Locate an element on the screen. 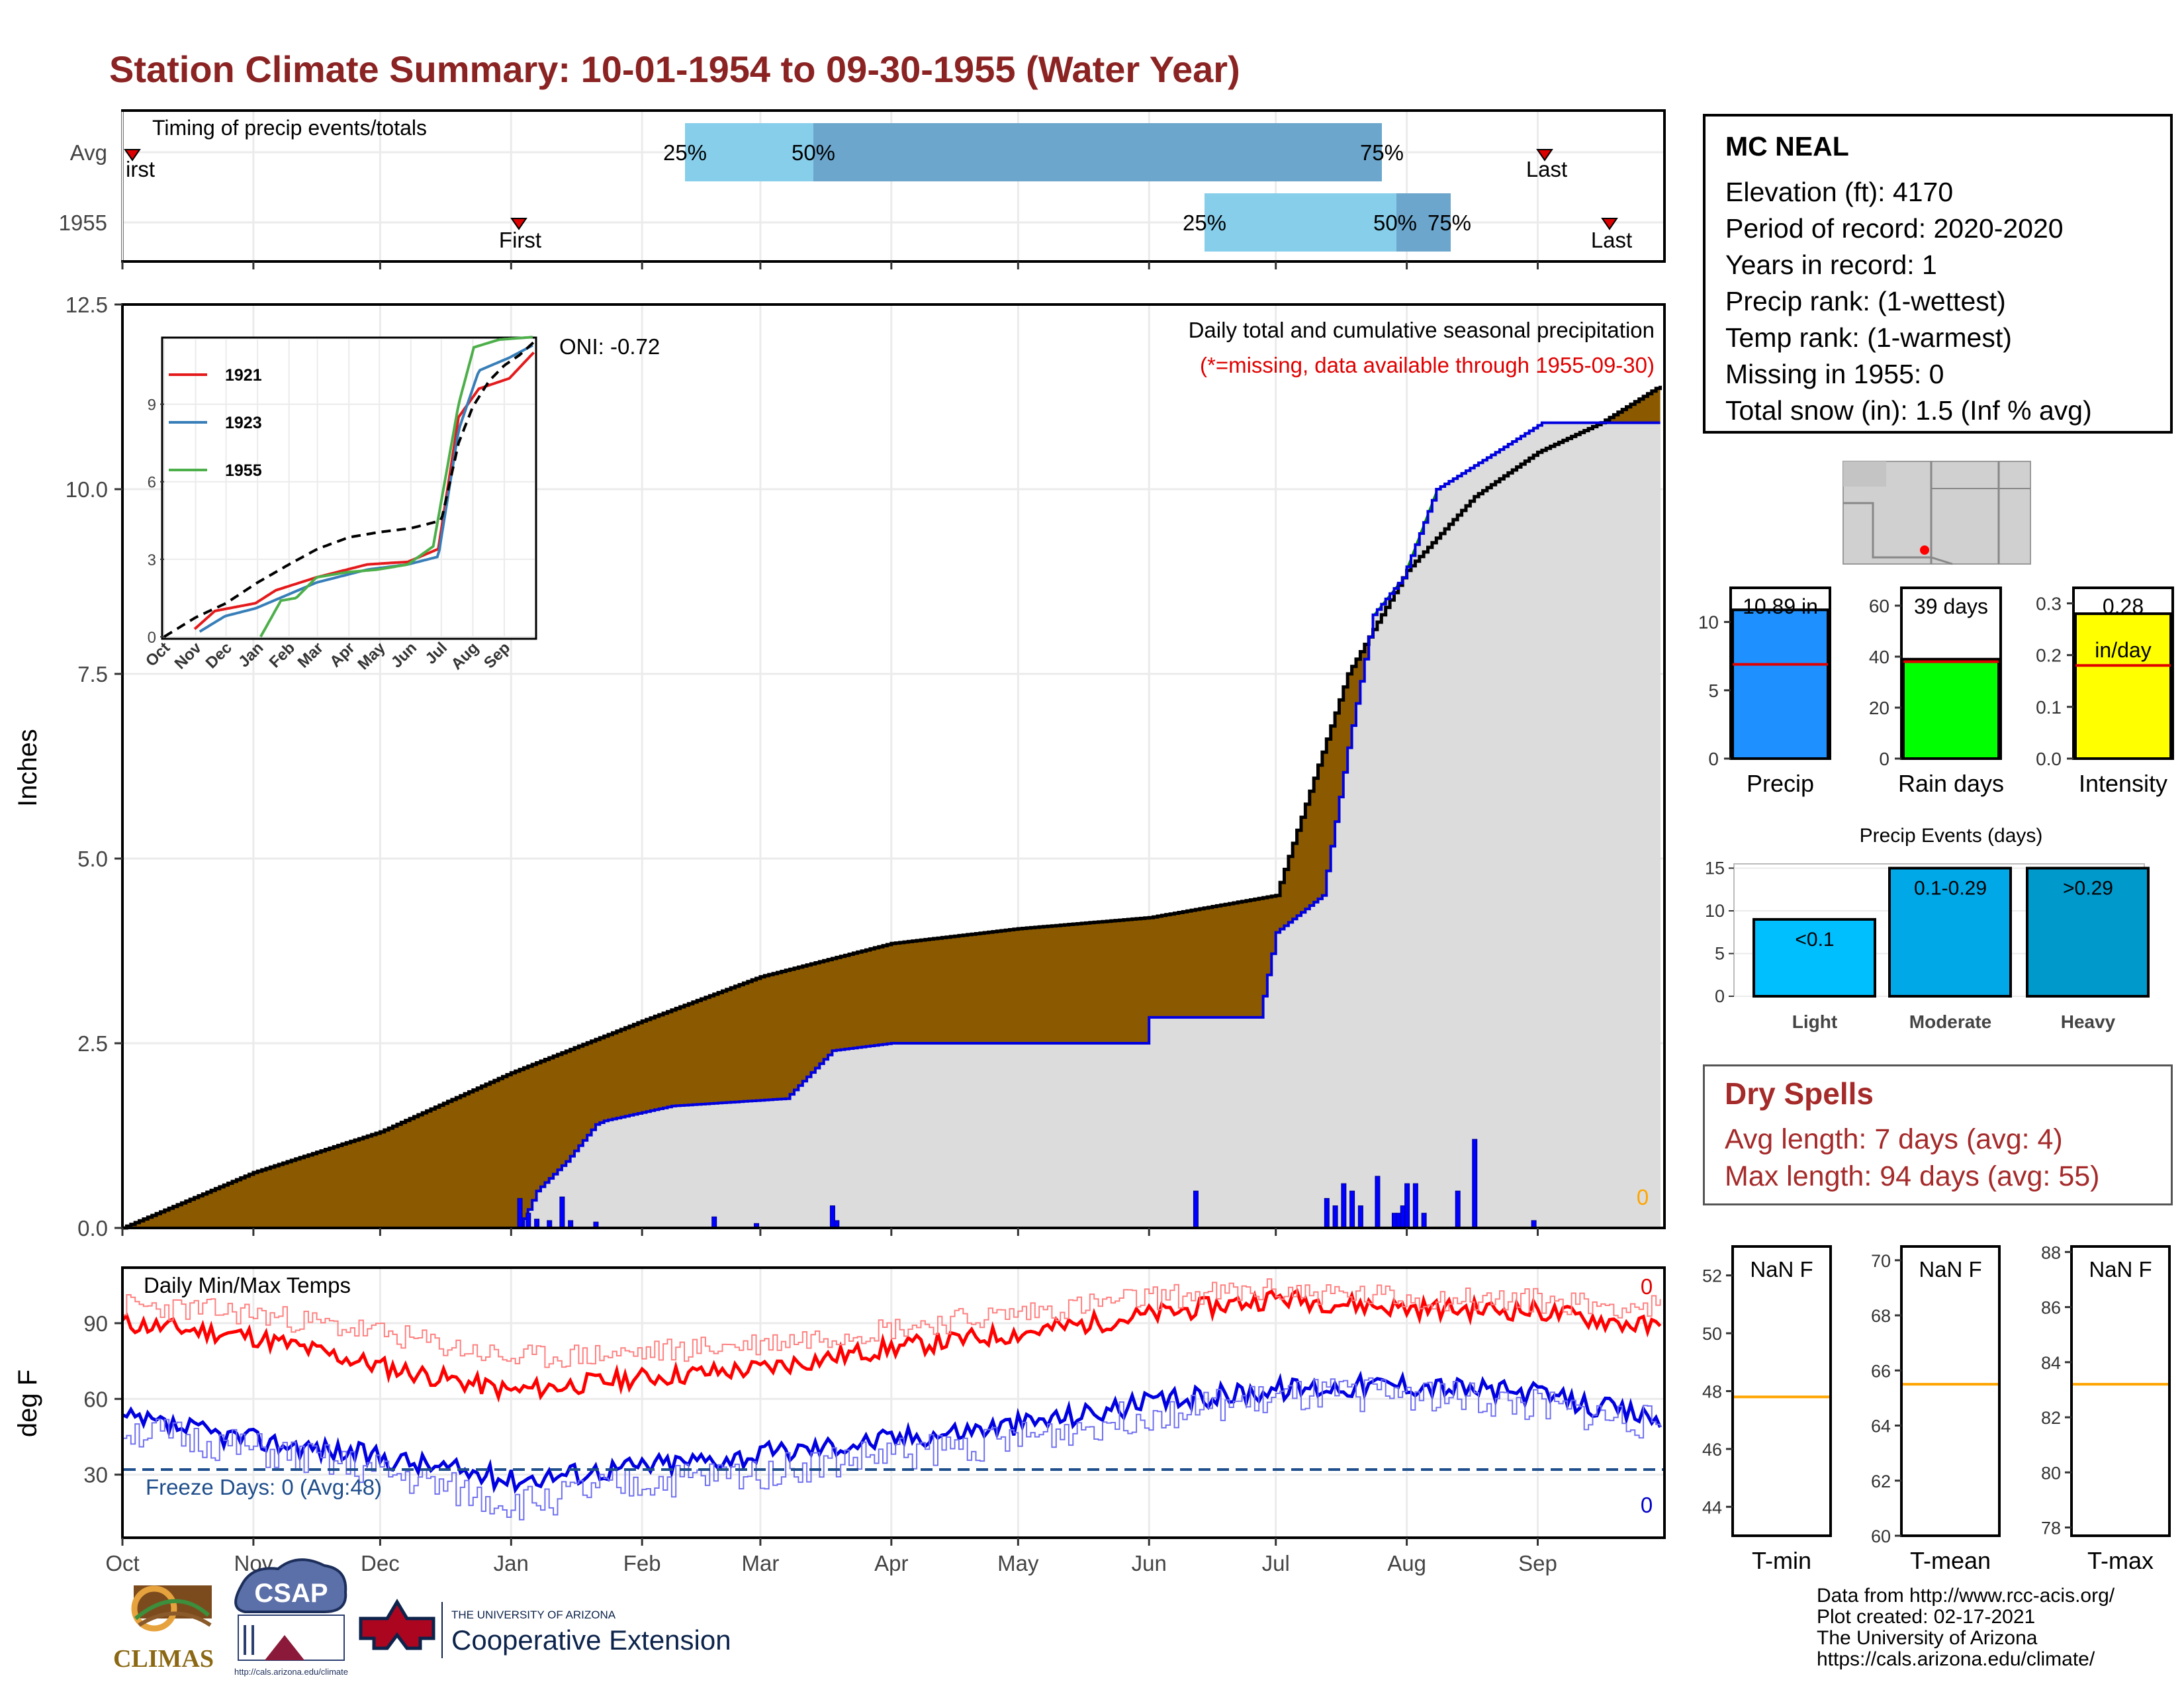  footer-line: The University of Arizona is located at coordinates (1928, 1638).